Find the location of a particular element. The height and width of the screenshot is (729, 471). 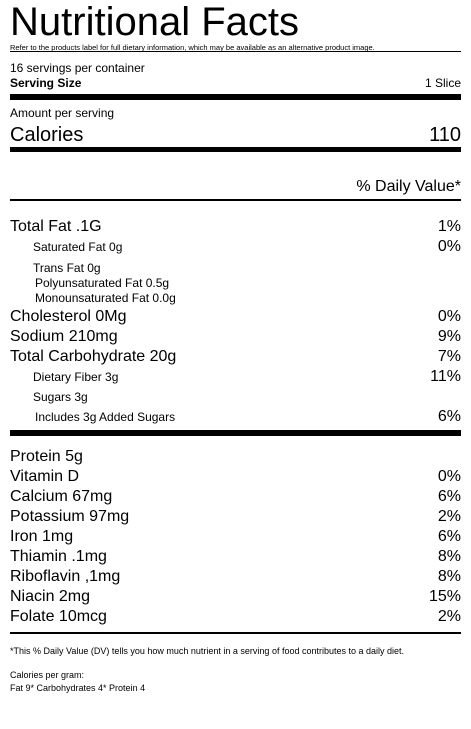

nutrient-label: Polyunsaturated Fat 0.5g is located at coordinates (102, 283).